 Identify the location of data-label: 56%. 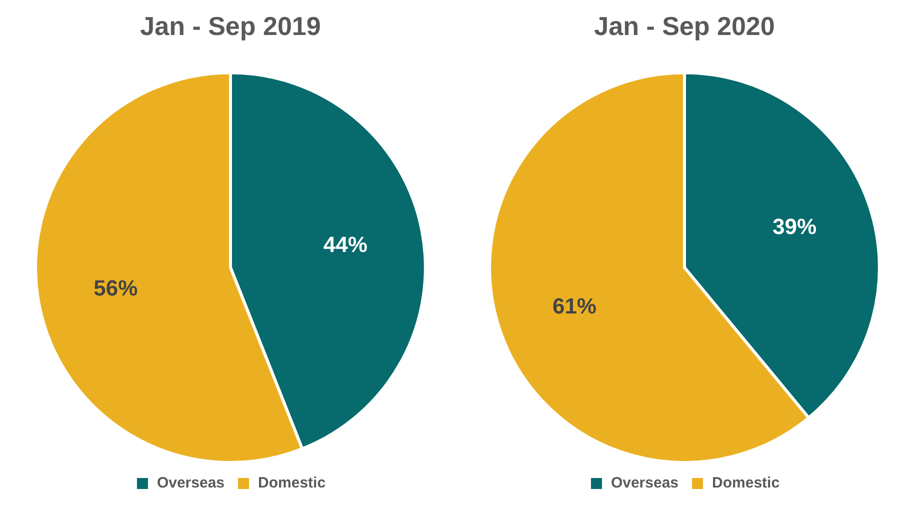
(116, 288).